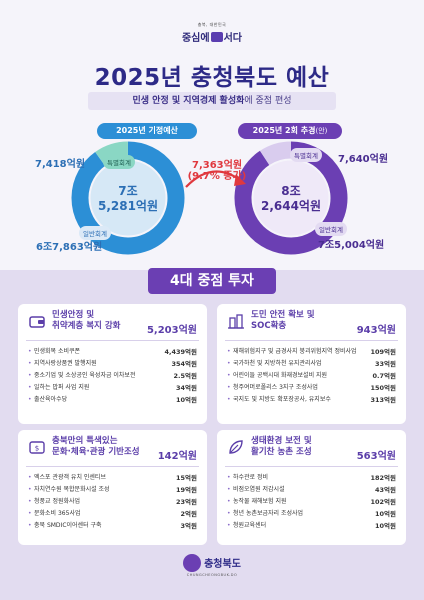 This screenshot has height=600, width=424. Describe the element at coordinates (311, 376) in the screenshot. I see `list-item: 어린이들 공백시대 화재경보설비 지원0.7억원` at that location.